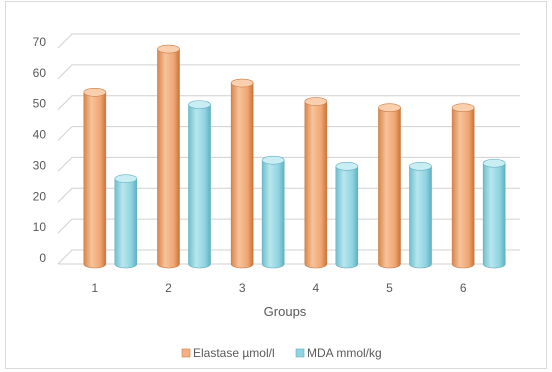  I want to click on x-tick-label: 4, so click(315, 288).